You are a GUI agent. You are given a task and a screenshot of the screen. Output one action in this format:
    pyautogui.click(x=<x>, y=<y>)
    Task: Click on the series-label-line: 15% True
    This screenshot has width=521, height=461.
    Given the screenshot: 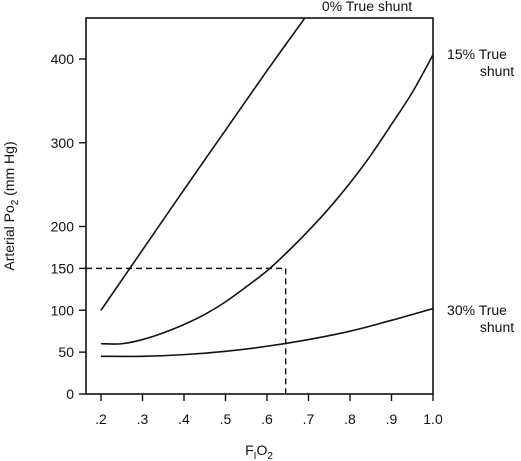 What is the action you would take?
    pyautogui.click(x=477, y=54)
    